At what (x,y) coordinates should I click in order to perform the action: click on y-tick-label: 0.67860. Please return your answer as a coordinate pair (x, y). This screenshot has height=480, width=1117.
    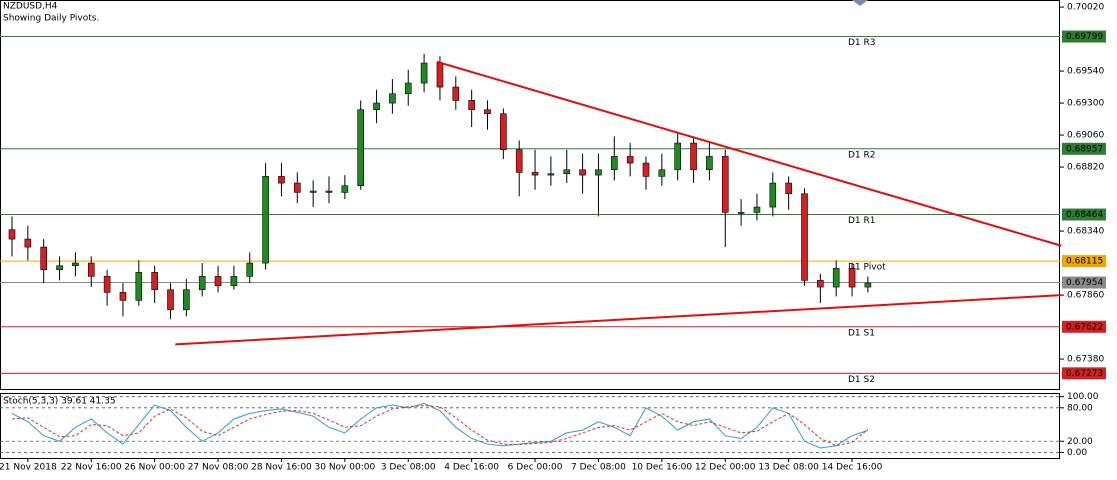
    Looking at the image, I should click on (1085, 296).